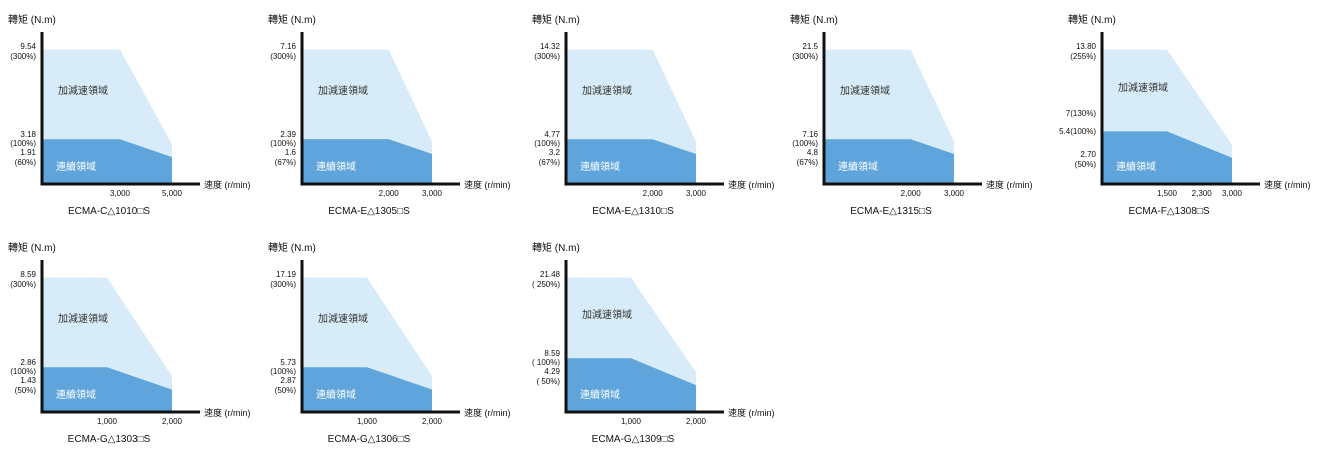 The width and height of the screenshot is (1343, 462). I want to click on peak-torque-label: 13.80 (255%), so click(1083, 51).